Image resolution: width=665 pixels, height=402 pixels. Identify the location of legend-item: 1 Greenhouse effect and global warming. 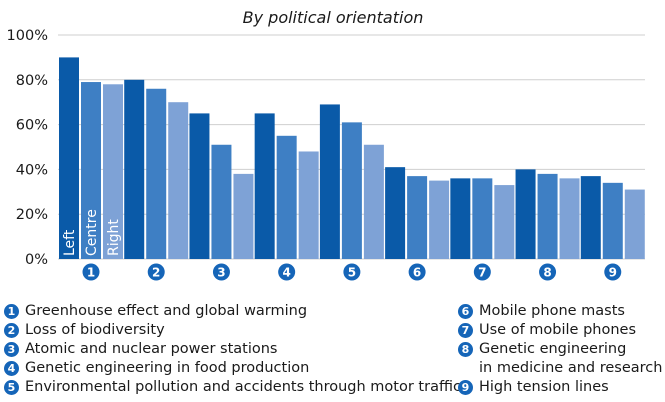
(232, 311).